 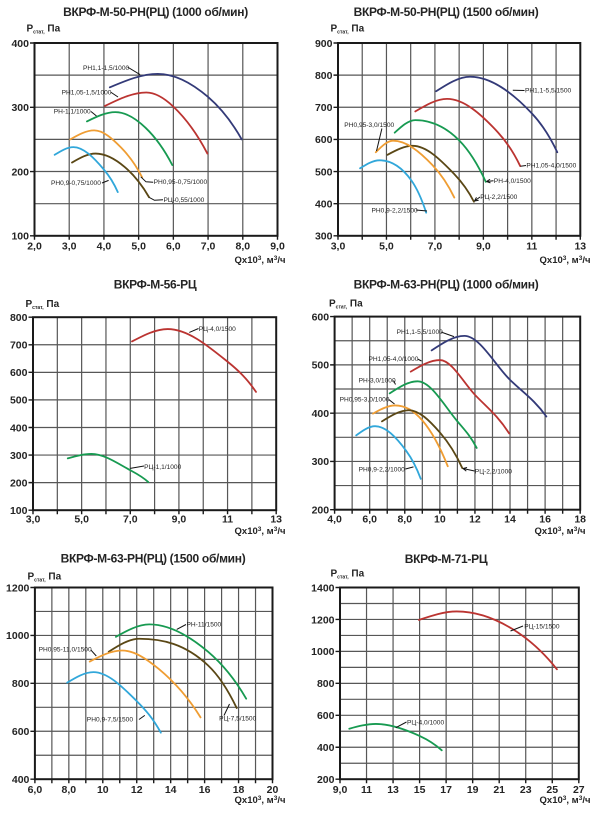 I want to click on svg-text: 4,0, so click(x=104, y=246).